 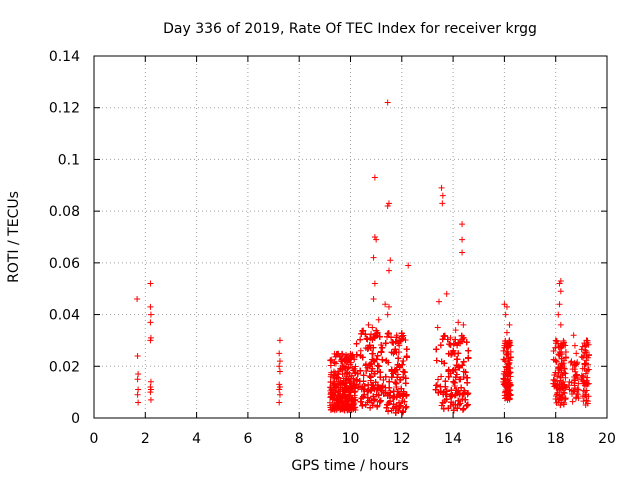 I want to click on y-tick-label: 0, so click(x=75, y=419).